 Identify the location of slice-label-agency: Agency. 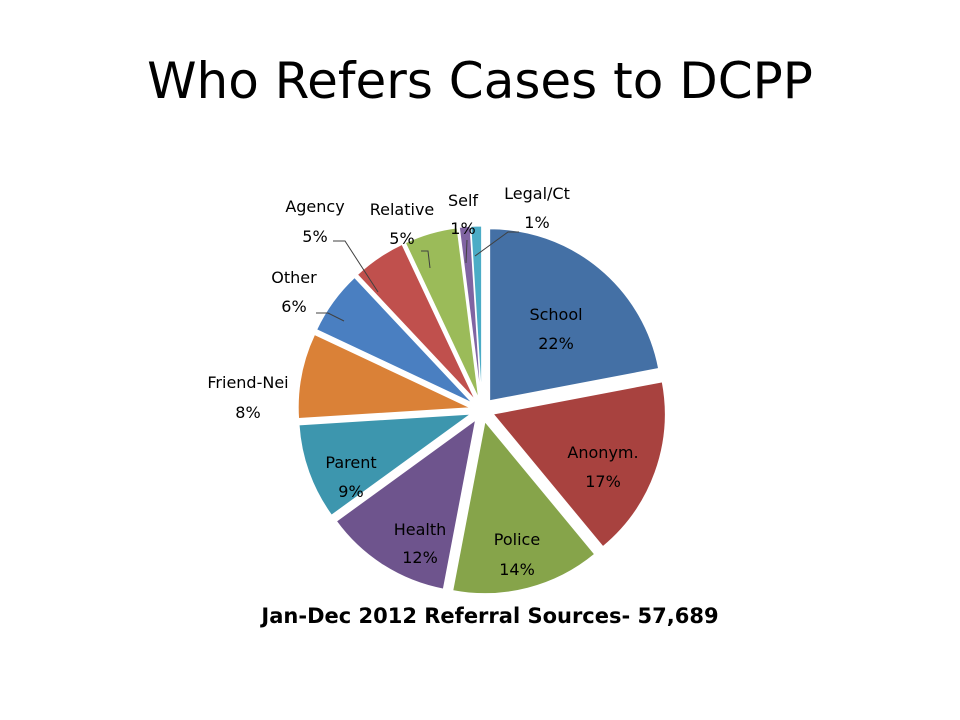
(314, 206).